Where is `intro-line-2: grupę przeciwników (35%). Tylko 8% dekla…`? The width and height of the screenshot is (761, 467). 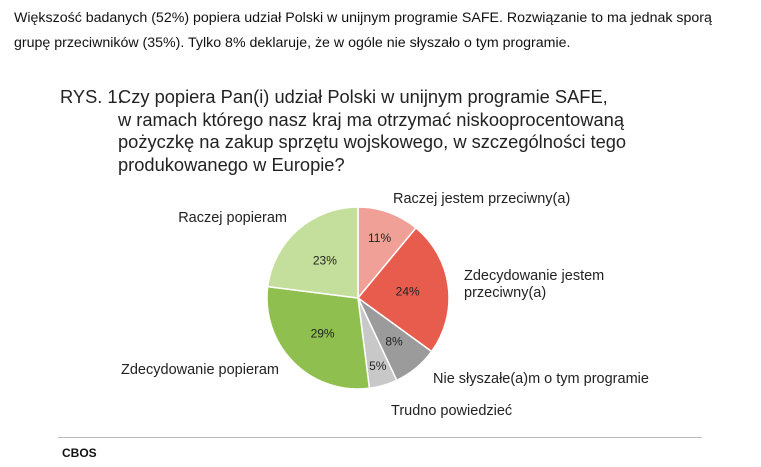
intro-line-2: grupę przeciwników (35%). Tylko 8% dekla… is located at coordinates (292, 43).